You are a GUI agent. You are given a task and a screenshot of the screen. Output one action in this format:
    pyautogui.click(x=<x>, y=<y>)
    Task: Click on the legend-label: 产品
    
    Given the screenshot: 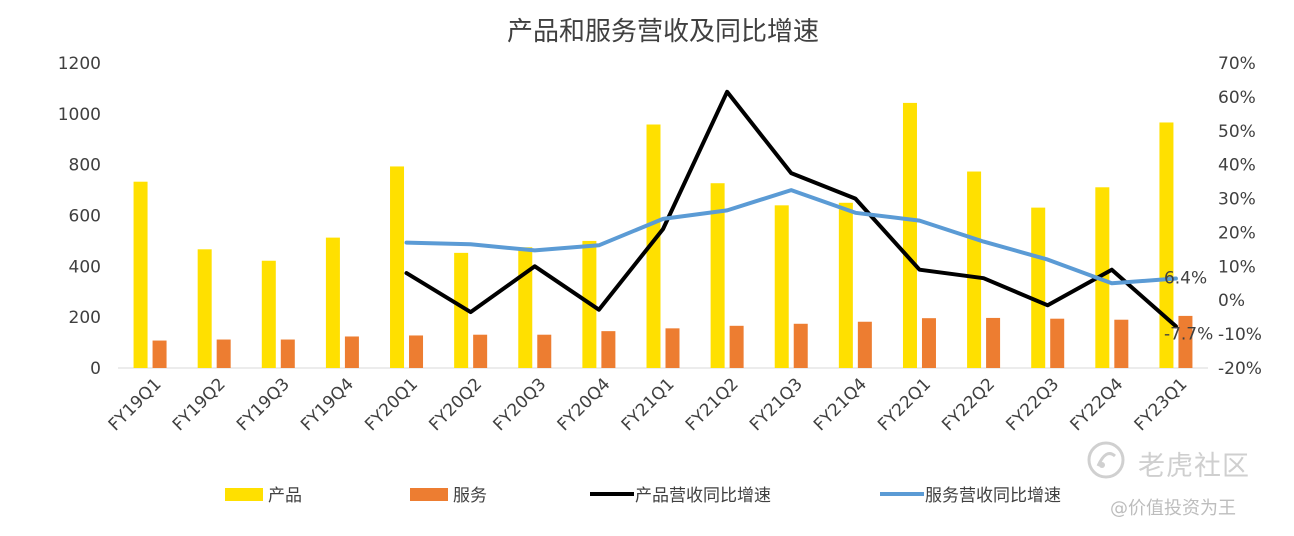 What is the action you would take?
    pyautogui.click(x=285, y=496)
    